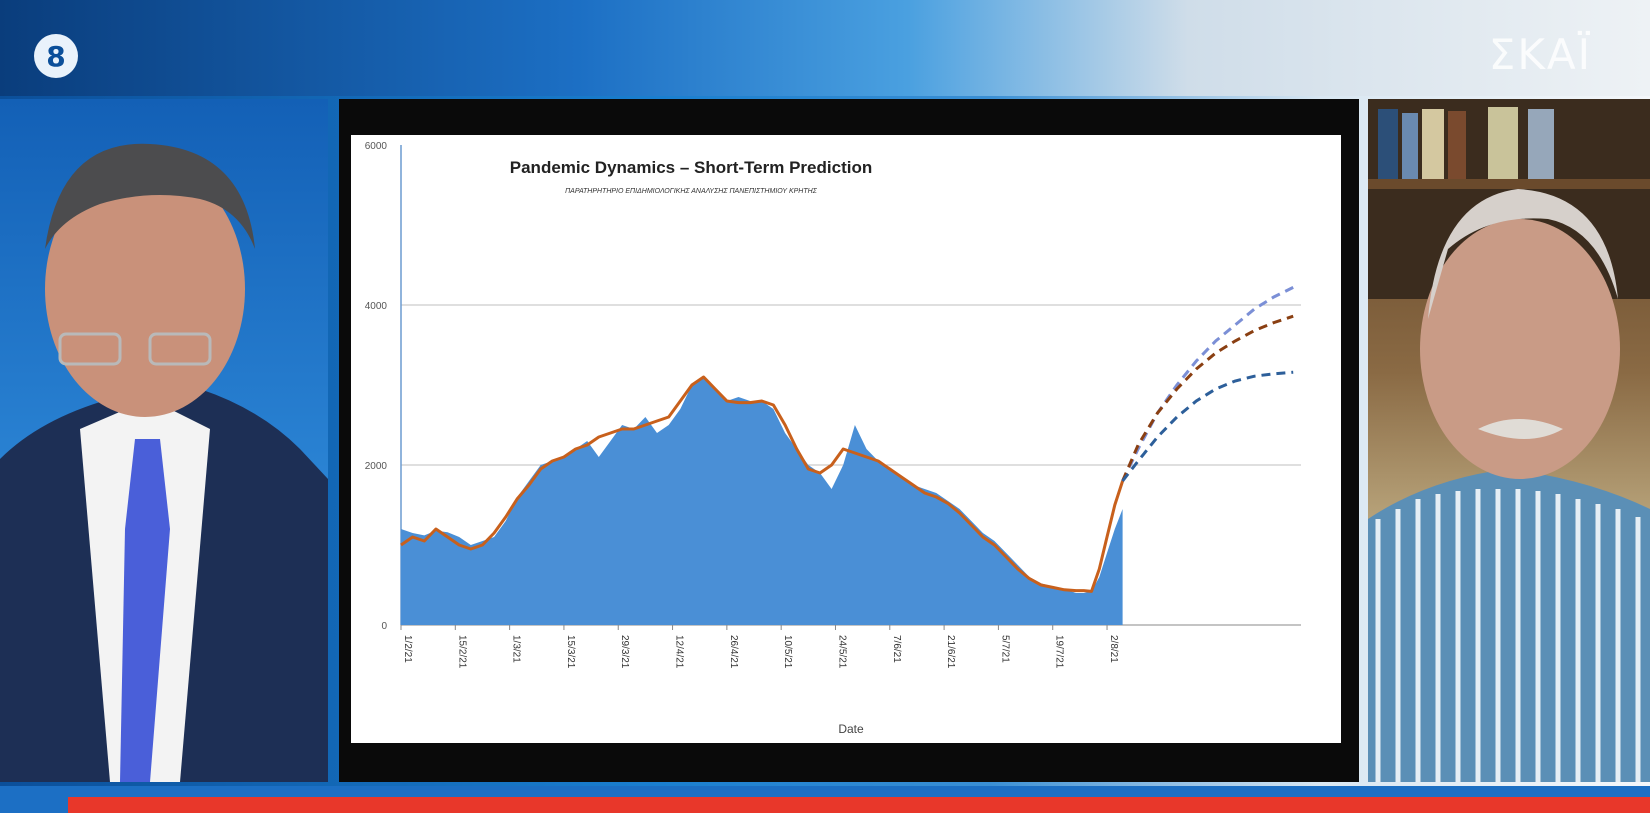 Image resolution: width=1650 pixels, height=813 pixels. I want to click on y-tick-label: 4000, so click(376, 306).